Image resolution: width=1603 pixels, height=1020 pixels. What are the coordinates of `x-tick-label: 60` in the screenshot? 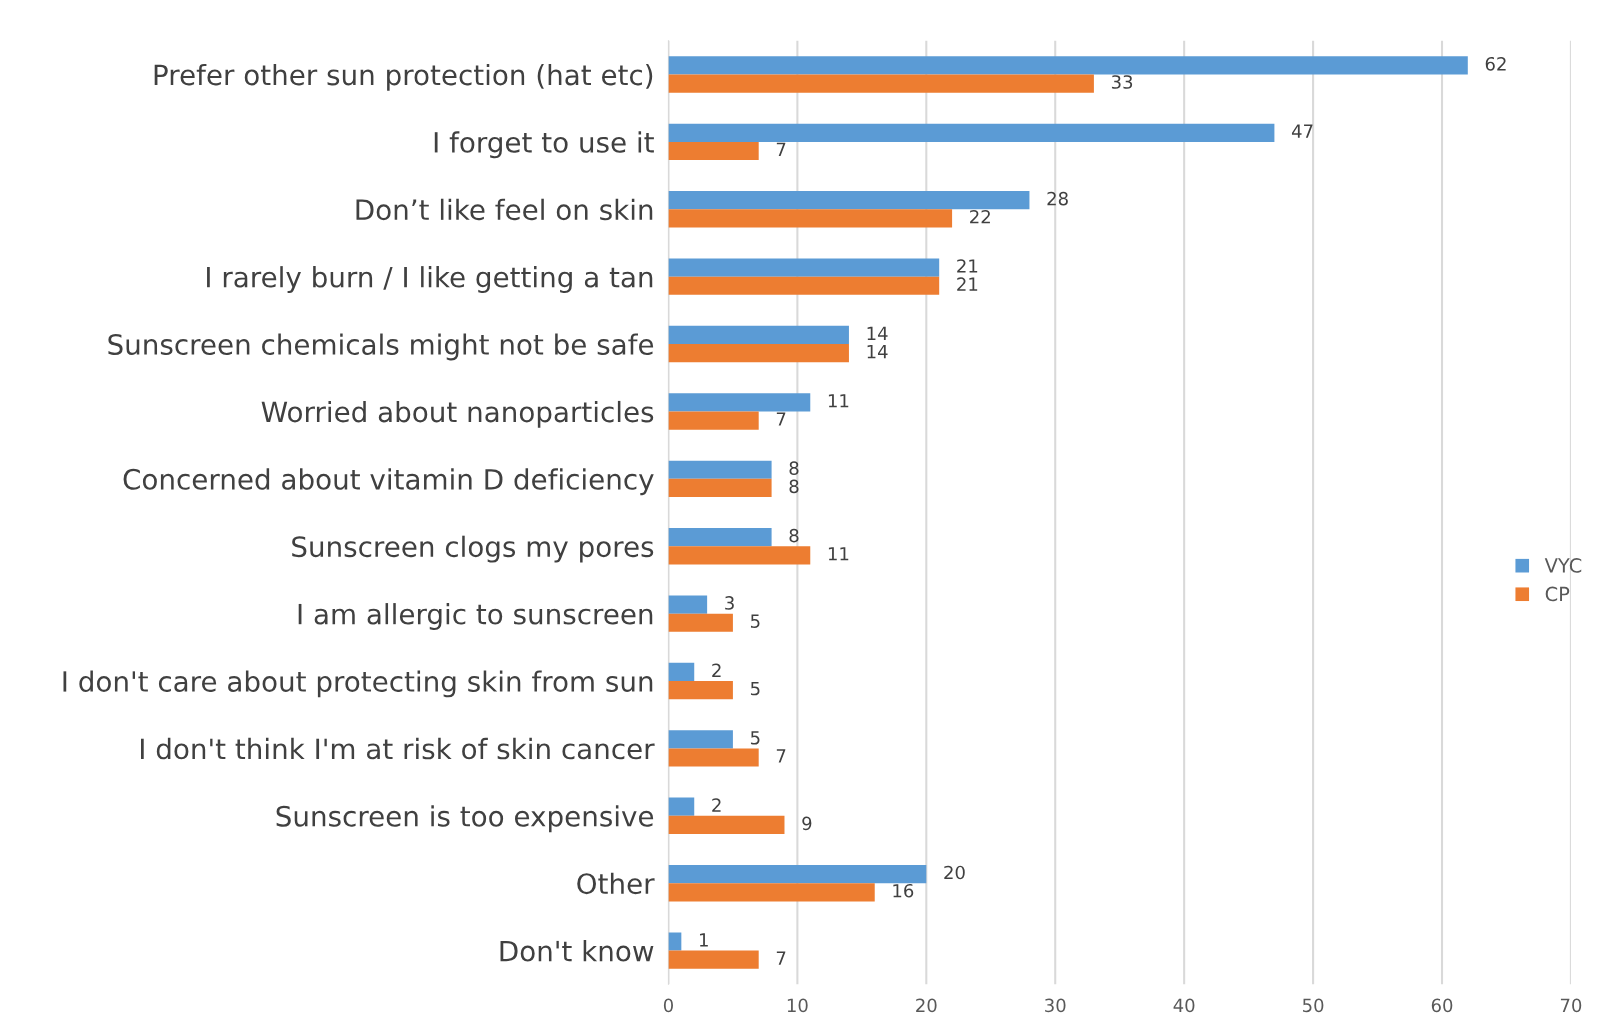 It's located at (1442, 1005).